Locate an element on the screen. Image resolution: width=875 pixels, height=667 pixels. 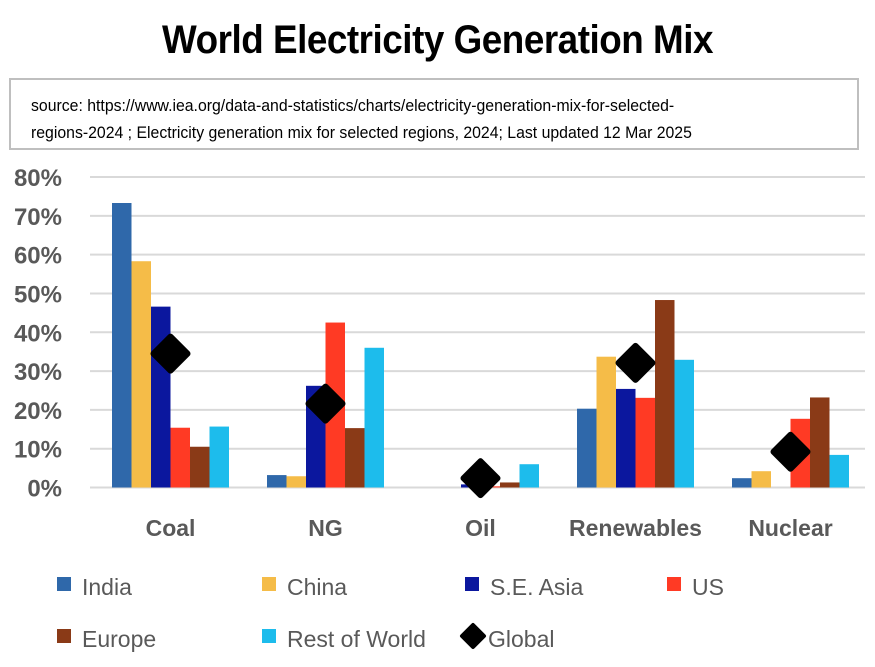
legend-label: S.E. Asia is located at coordinates (537, 587).